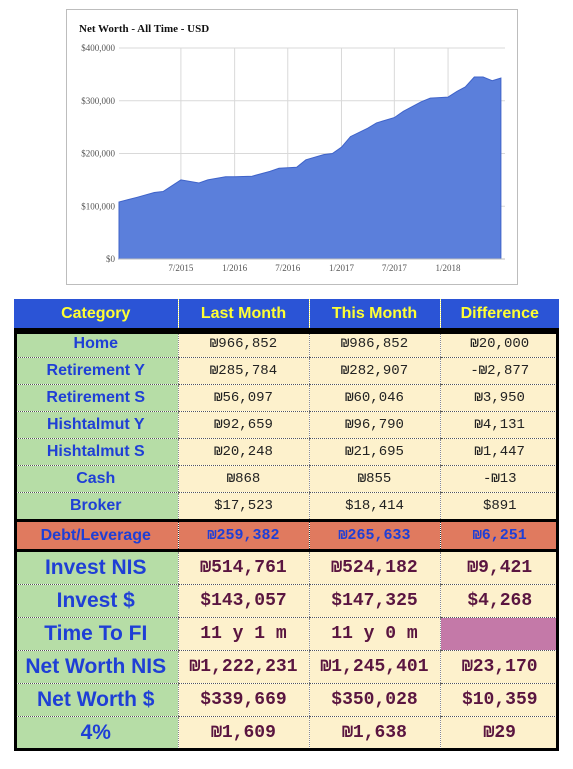 The width and height of the screenshot is (573, 769). I want to click on cell-this-month: ₪96,790, so click(374, 425).